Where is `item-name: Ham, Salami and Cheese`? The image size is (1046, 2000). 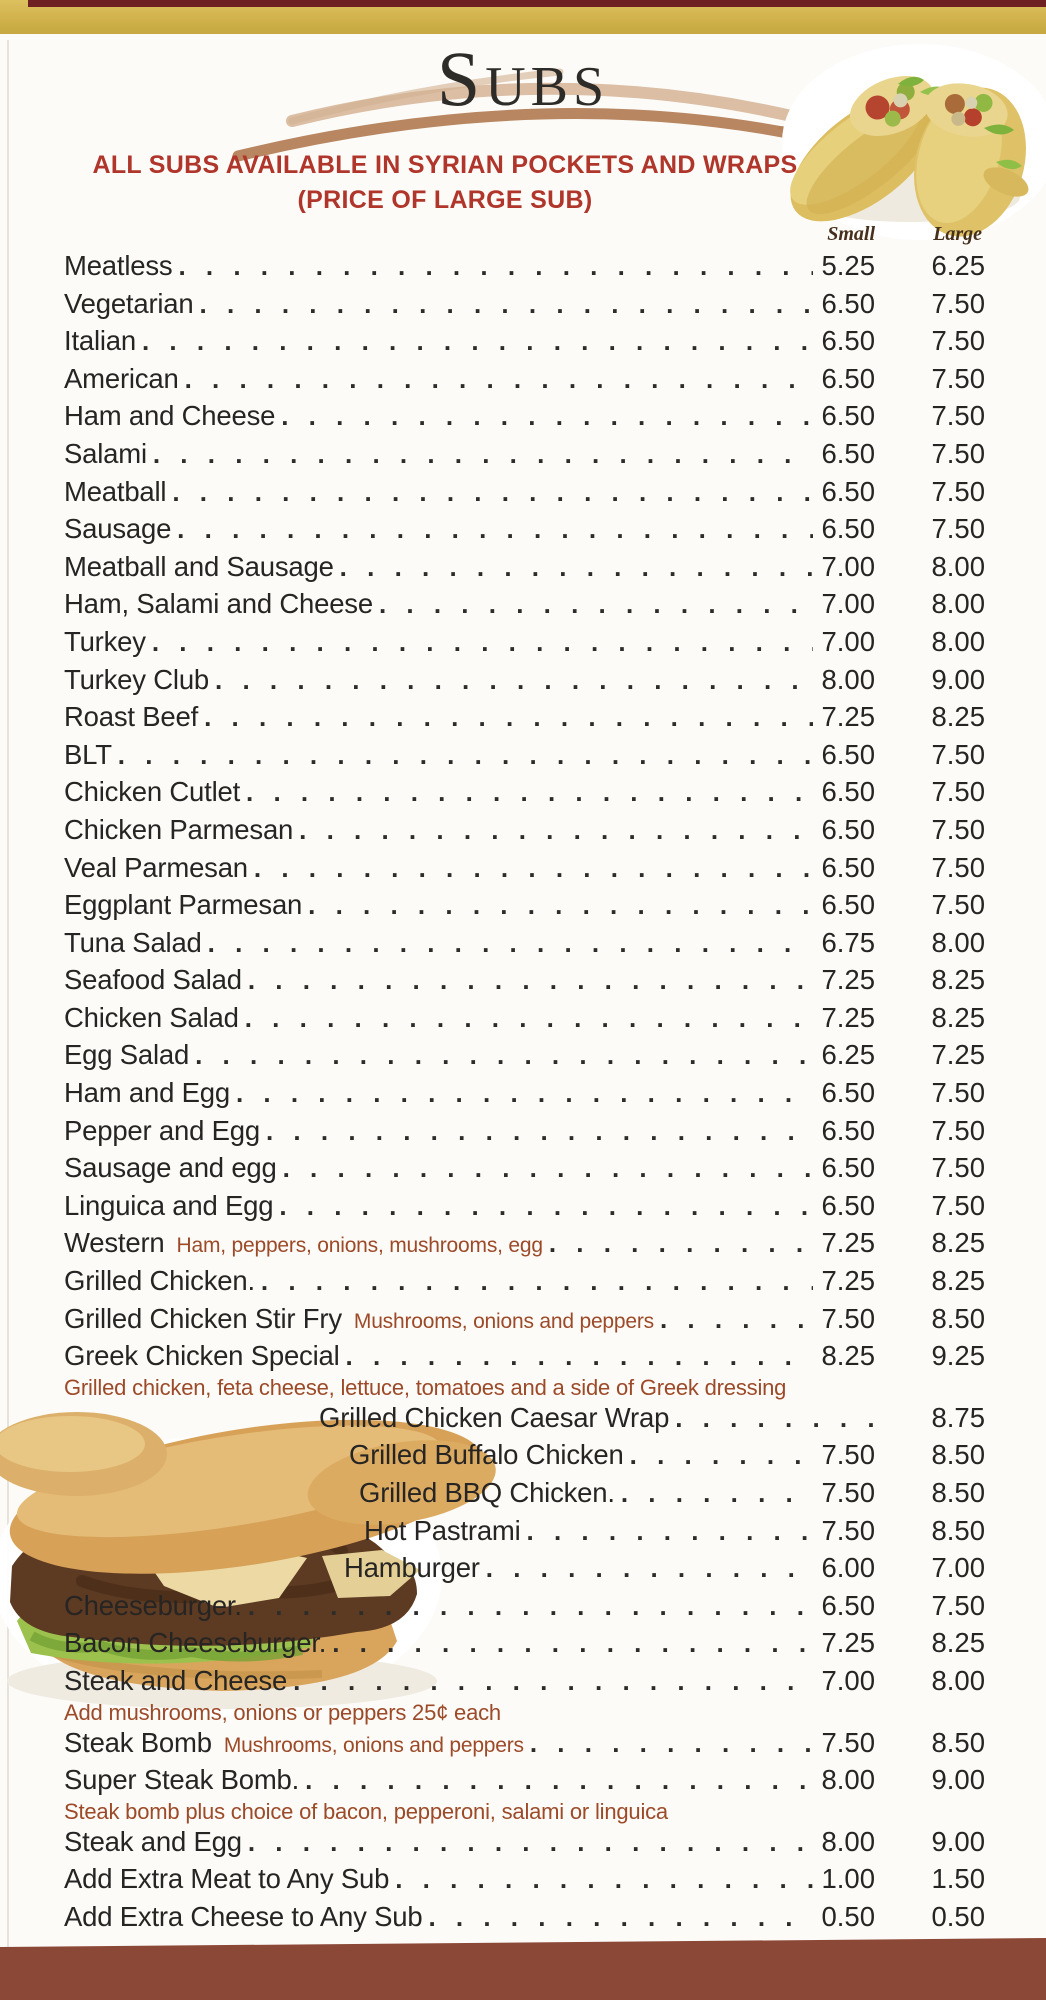 item-name: Ham, Salami and Cheese is located at coordinates (218, 604).